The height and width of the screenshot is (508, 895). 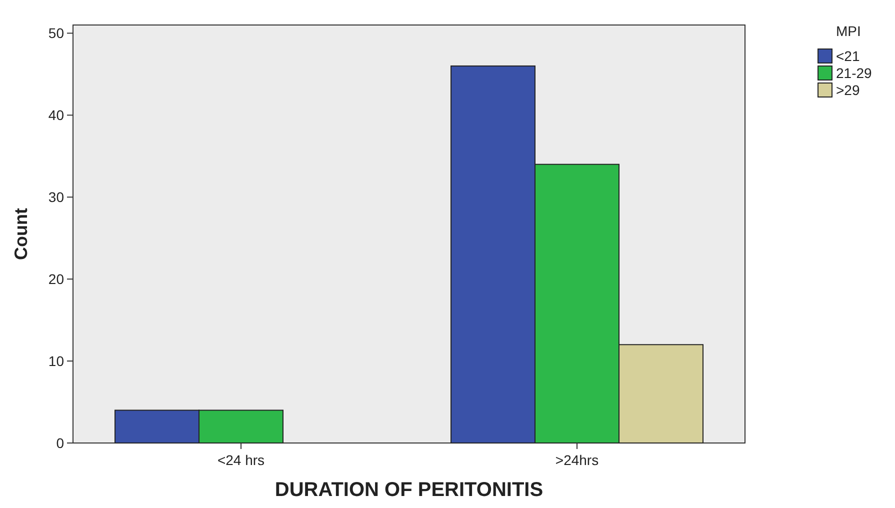 What do you see at coordinates (848, 56) in the screenshot?
I see `legend-label: <21` at bounding box center [848, 56].